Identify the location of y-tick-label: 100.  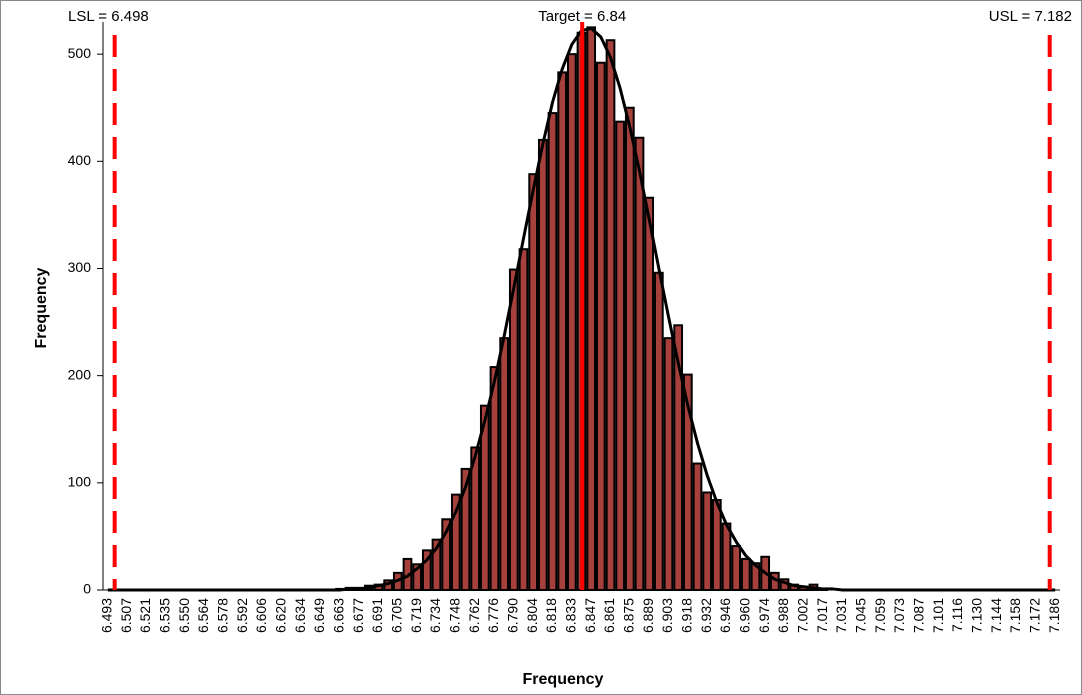
(80, 482).